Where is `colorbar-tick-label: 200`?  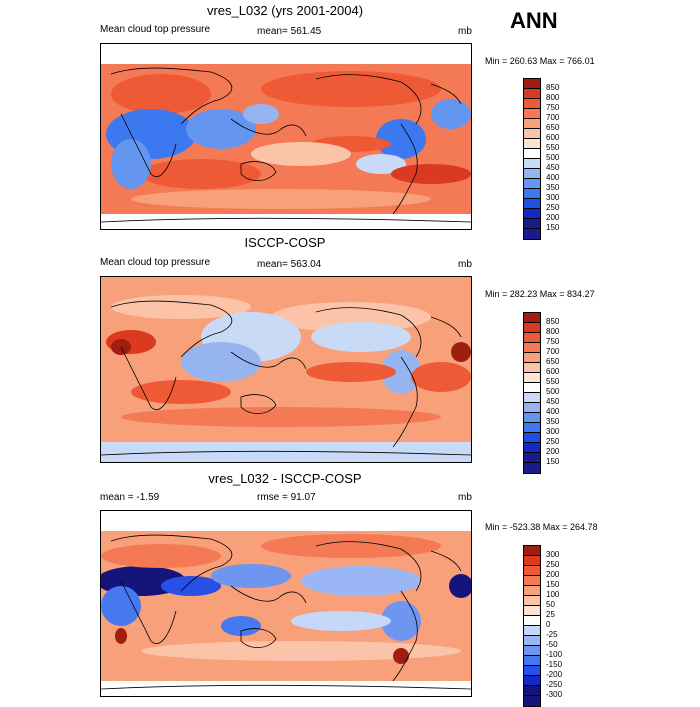
colorbar-tick-label: 200 is located at coordinates (553, 574).